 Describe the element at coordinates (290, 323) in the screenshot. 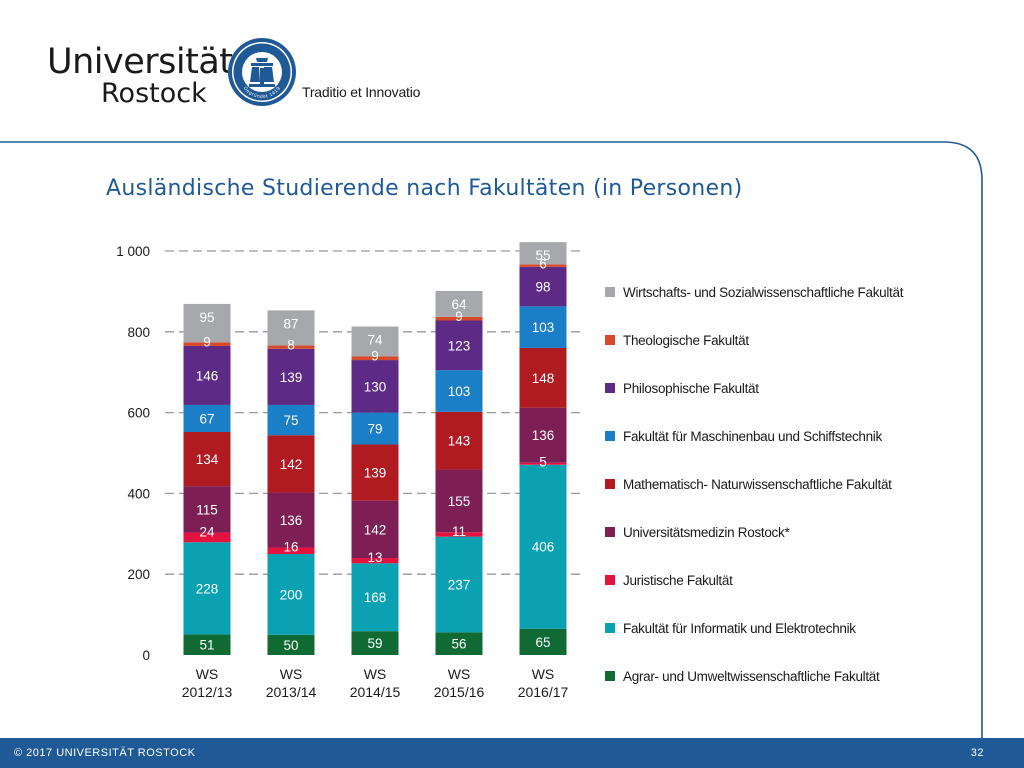

I see `bar-data-label: 87` at that location.